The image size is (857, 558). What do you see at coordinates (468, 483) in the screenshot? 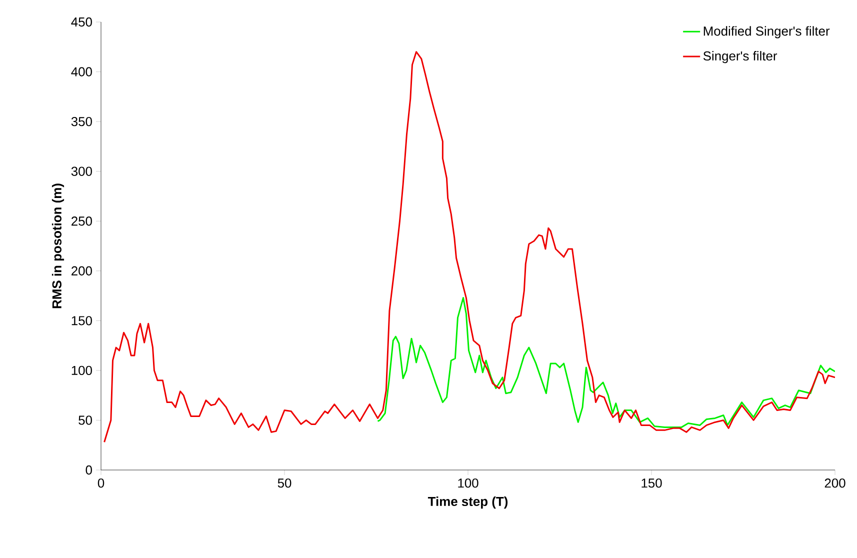
I see `x-tick-label: 100` at bounding box center [468, 483].